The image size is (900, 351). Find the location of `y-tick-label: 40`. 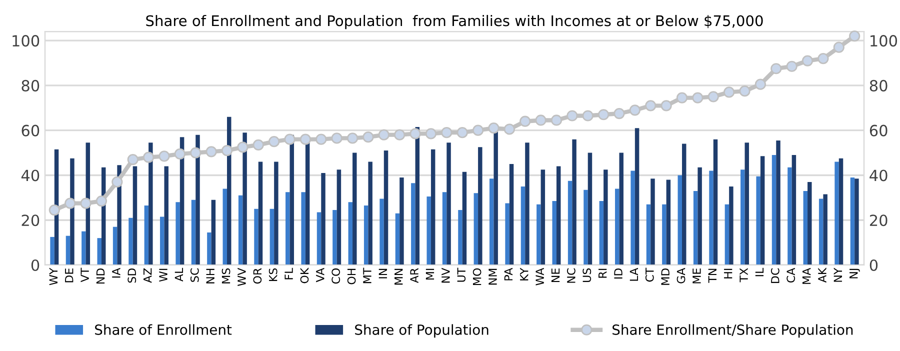

y-tick-label: 40 is located at coordinates (30, 176).